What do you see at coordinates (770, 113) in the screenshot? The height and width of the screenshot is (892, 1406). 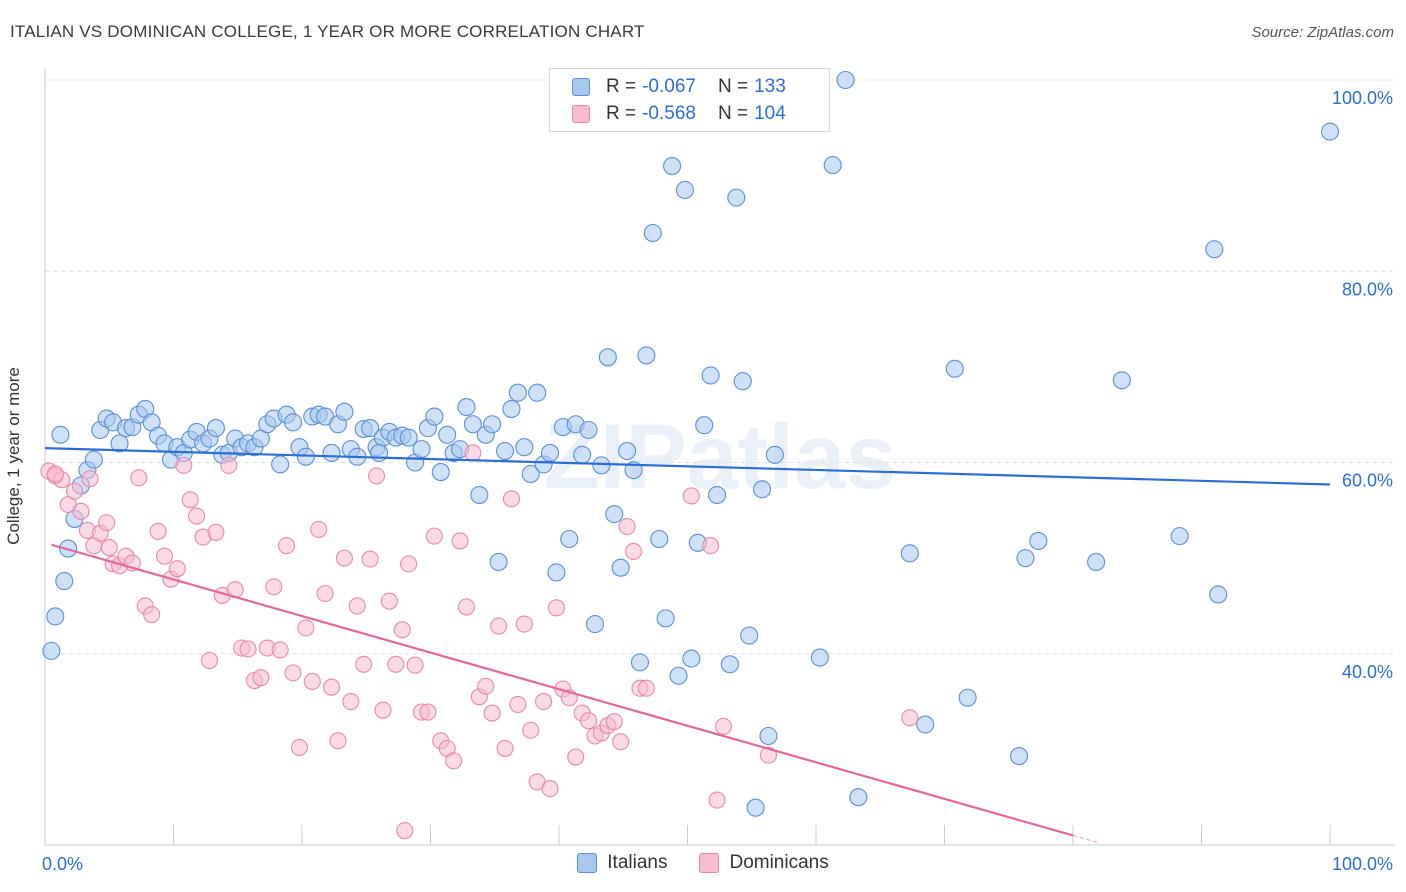 I see `n-value: 104` at bounding box center [770, 113].